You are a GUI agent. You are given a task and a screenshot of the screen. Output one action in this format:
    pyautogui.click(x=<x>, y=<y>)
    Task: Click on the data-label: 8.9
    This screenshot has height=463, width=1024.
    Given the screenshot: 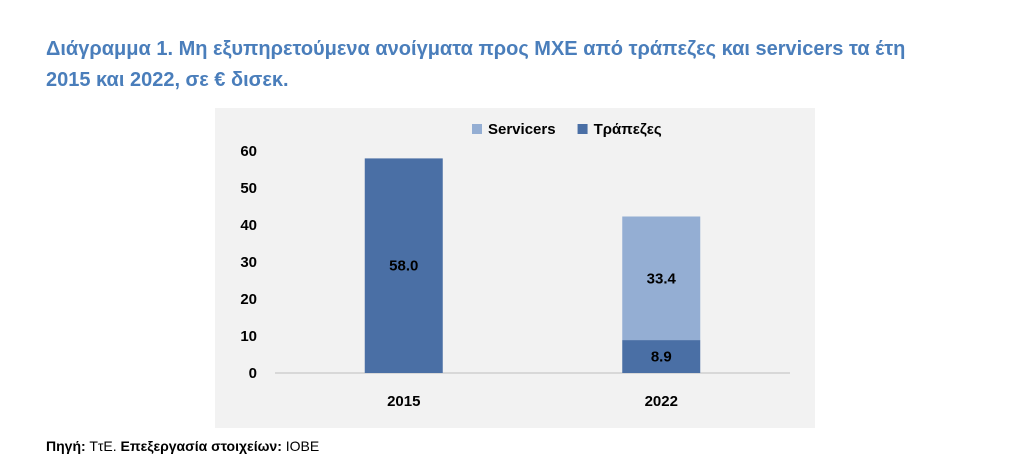 What is the action you would take?
    pyautogui.click(x=661, y=357)
    